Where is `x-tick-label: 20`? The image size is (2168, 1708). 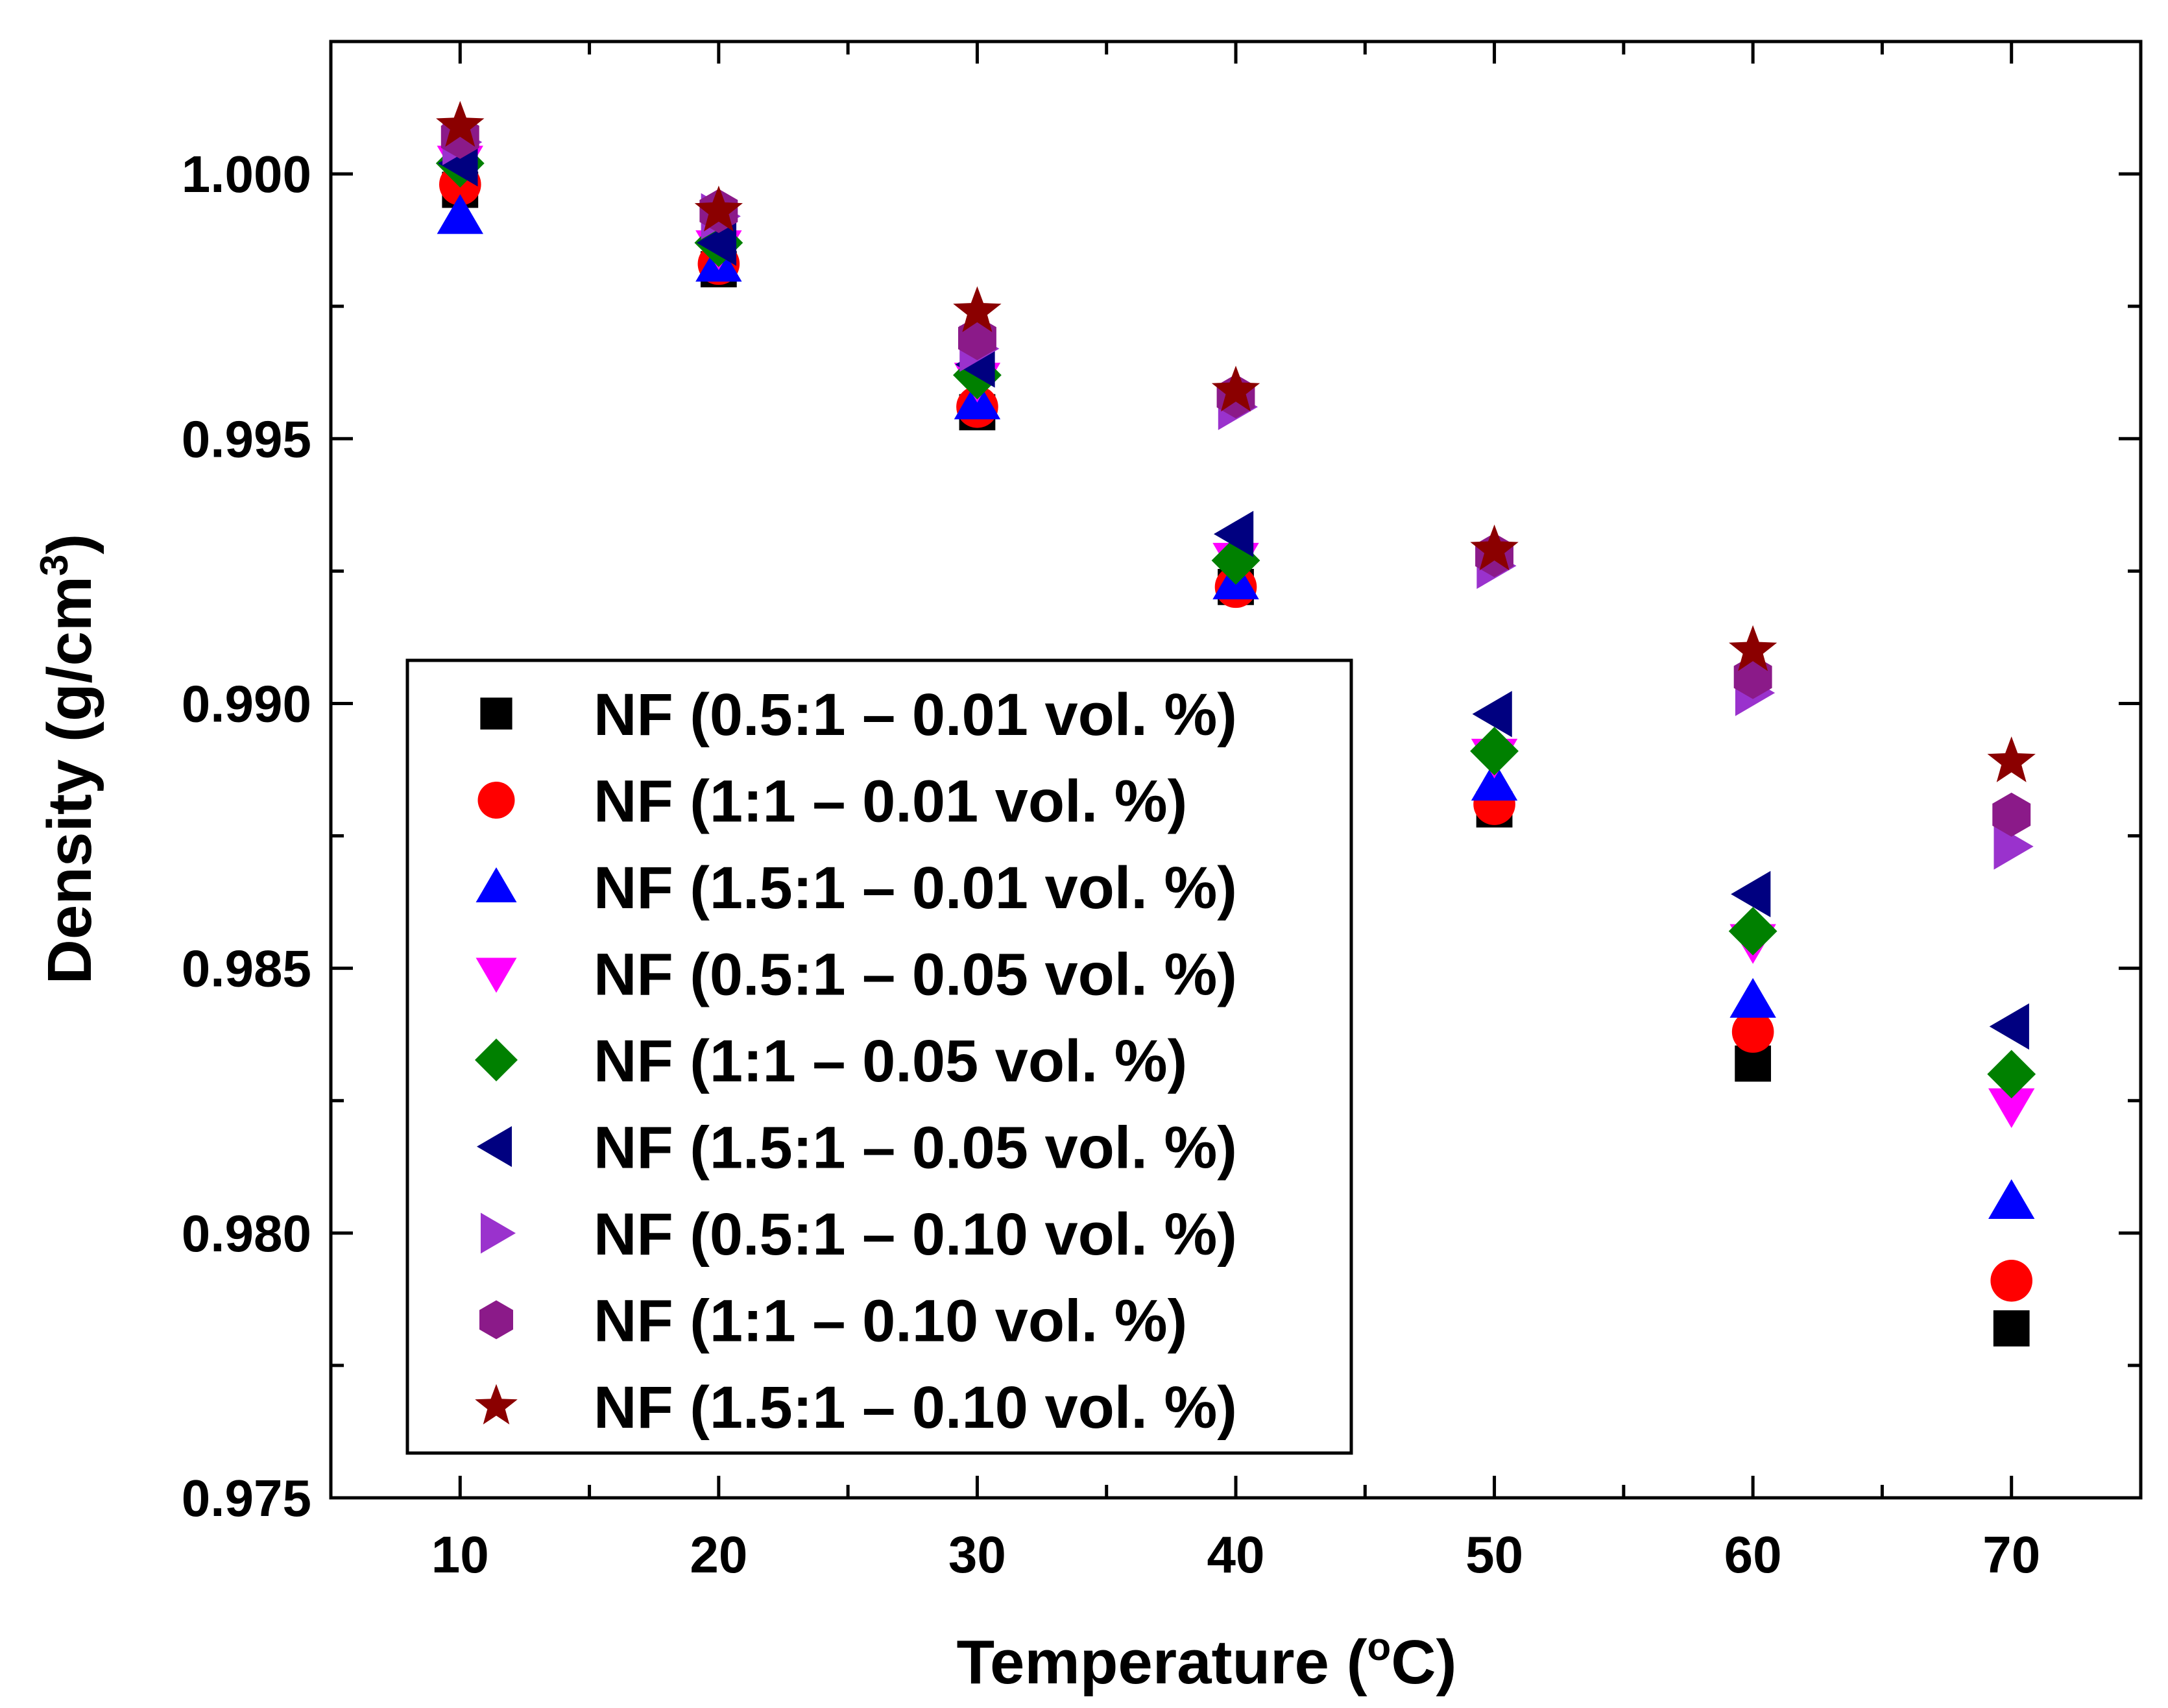 x-tick-label: 20 is located at coordinates (718, 1554).